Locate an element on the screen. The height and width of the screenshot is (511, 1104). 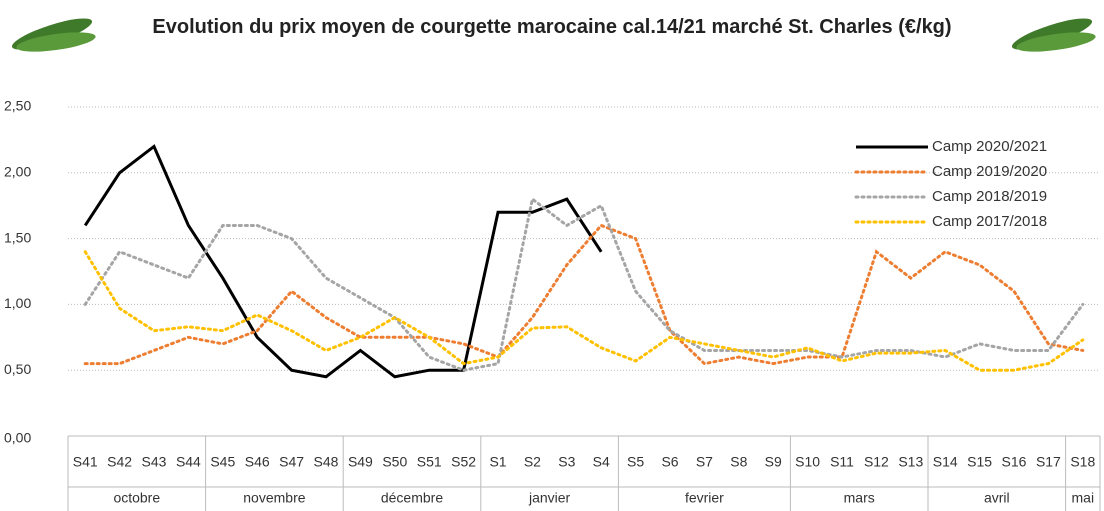
x-tick-label: S46 is located at coordinates (257, 462).